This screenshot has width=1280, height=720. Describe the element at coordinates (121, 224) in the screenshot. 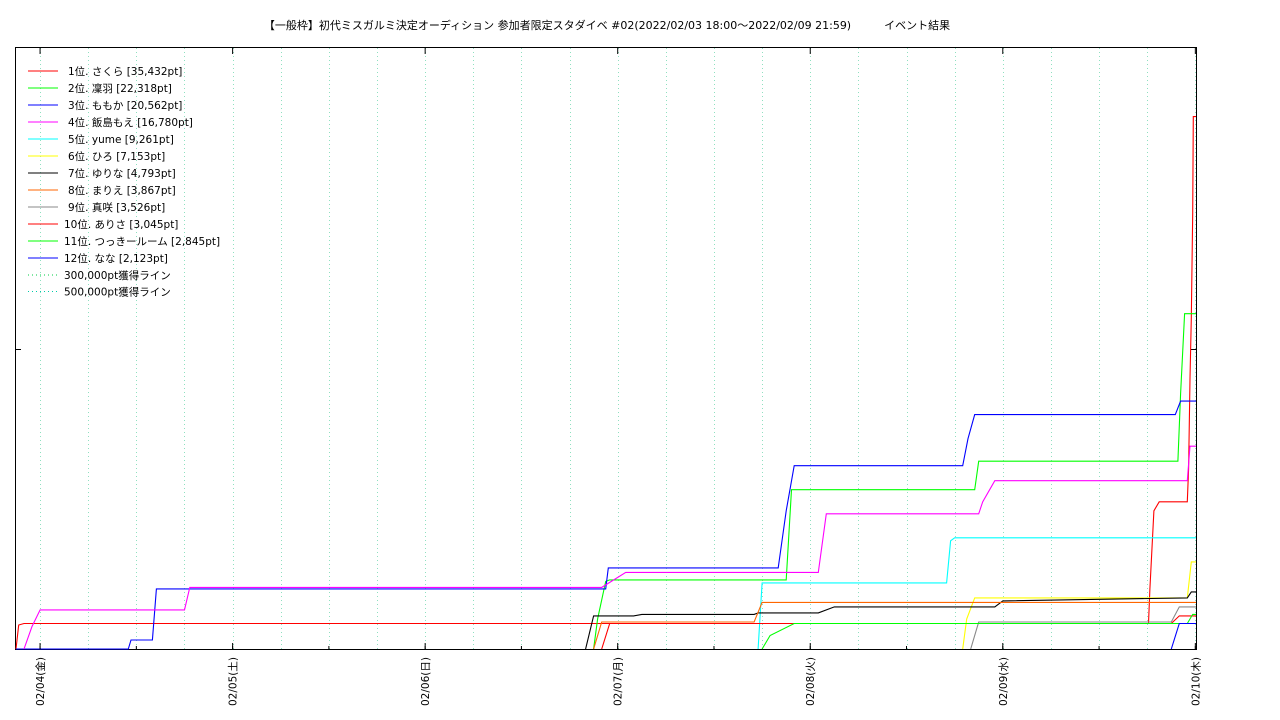

I see `legend-label: 10位. ありさ [3,045pt]` at that location.